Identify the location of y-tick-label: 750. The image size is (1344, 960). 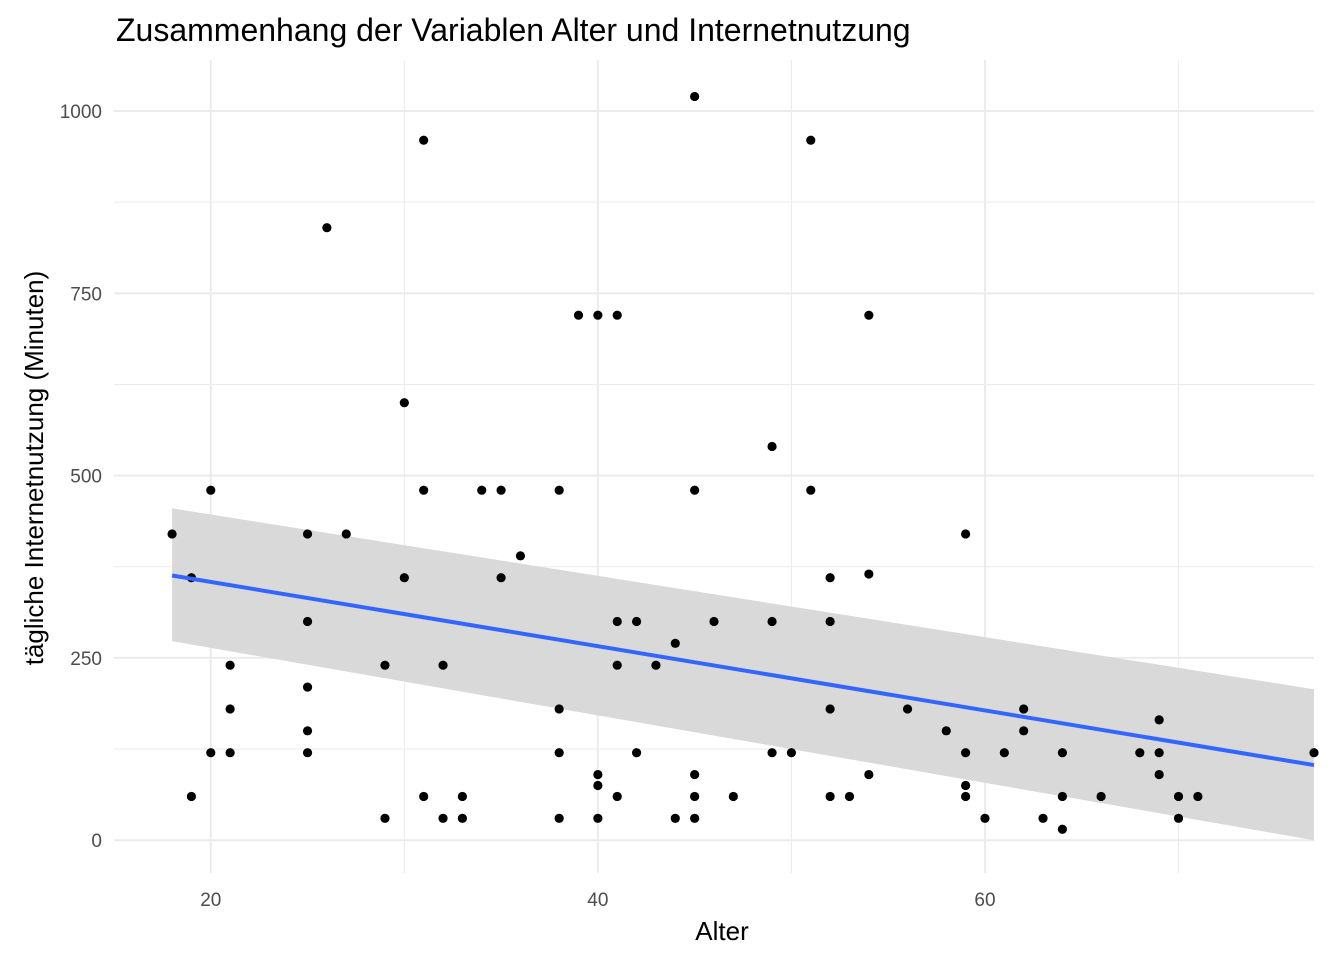
(86, 294).